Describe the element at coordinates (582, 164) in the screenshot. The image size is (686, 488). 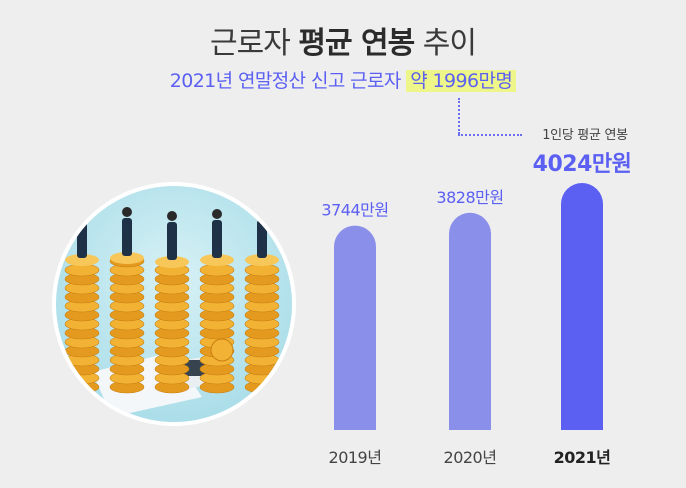
I see `value-label-2: 4024만원` at that location.